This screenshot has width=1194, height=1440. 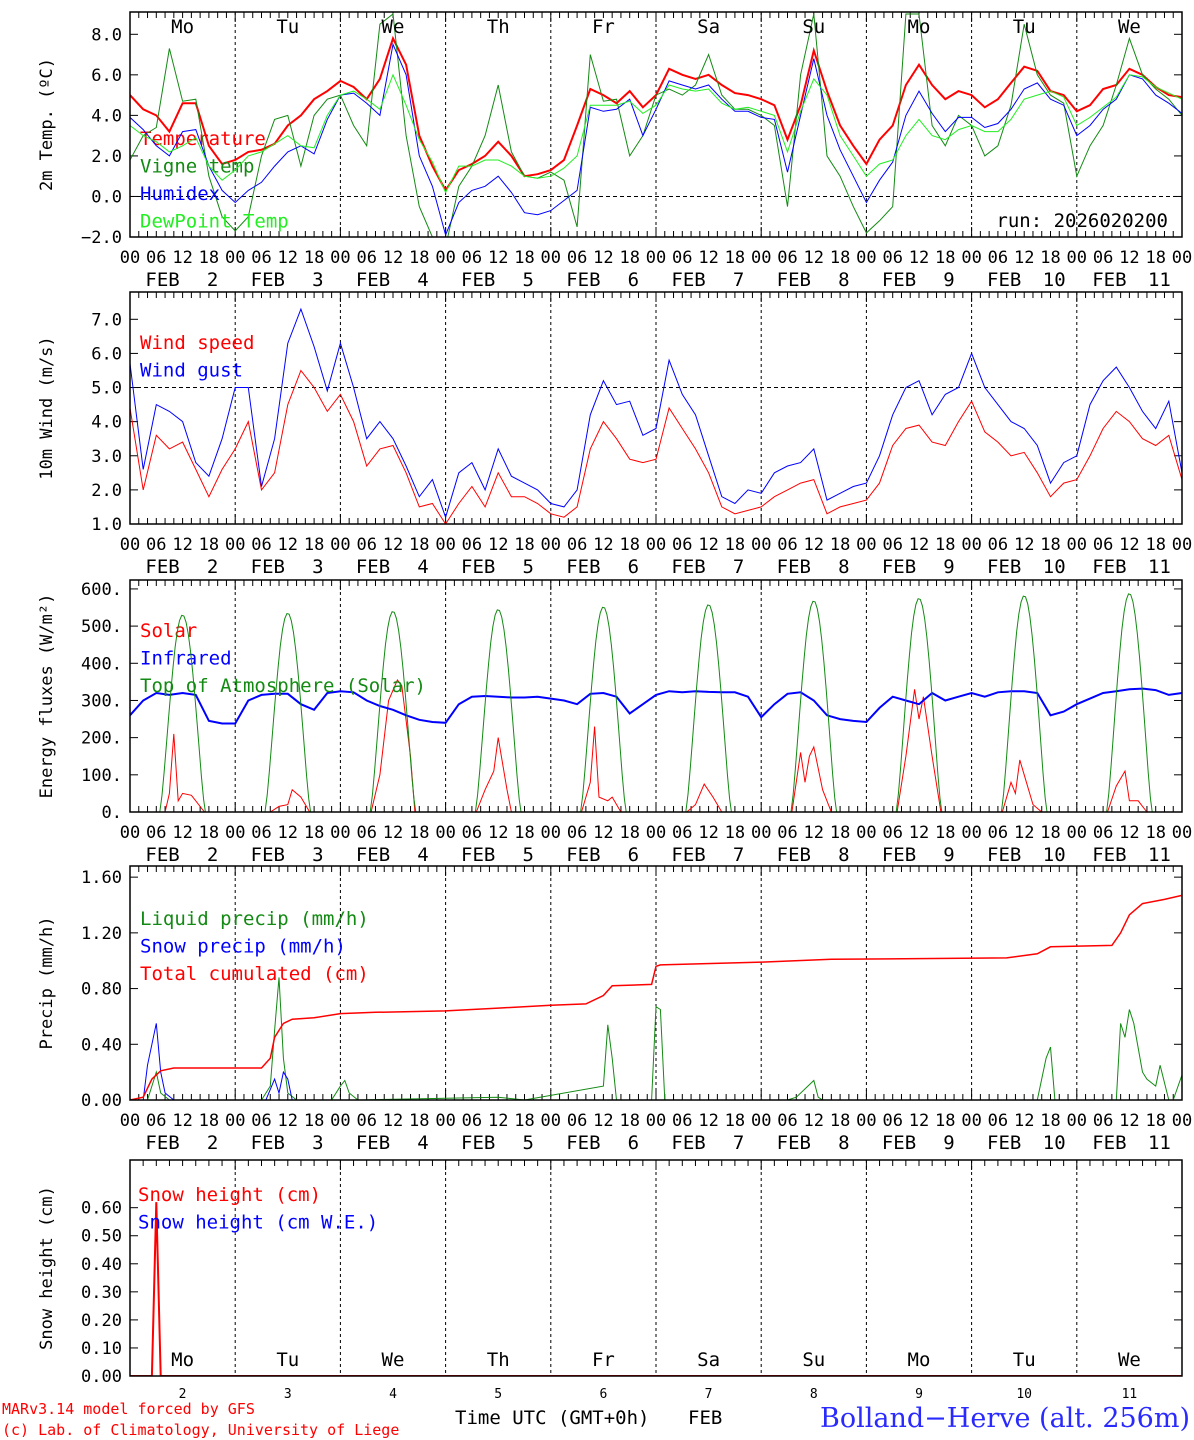 What do you see at coordinates (1024, 1360) in the screenshot?
I see `day-name-label: Tu` at bounding box center [1024, 1360].